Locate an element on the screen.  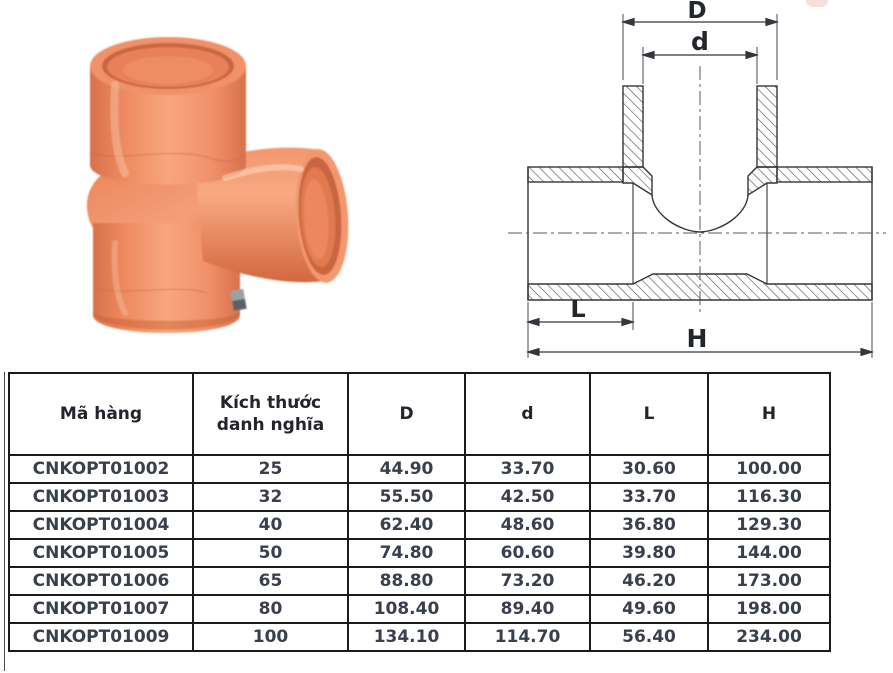
cell-d: 48.60 is located at coordinates (527, 525).